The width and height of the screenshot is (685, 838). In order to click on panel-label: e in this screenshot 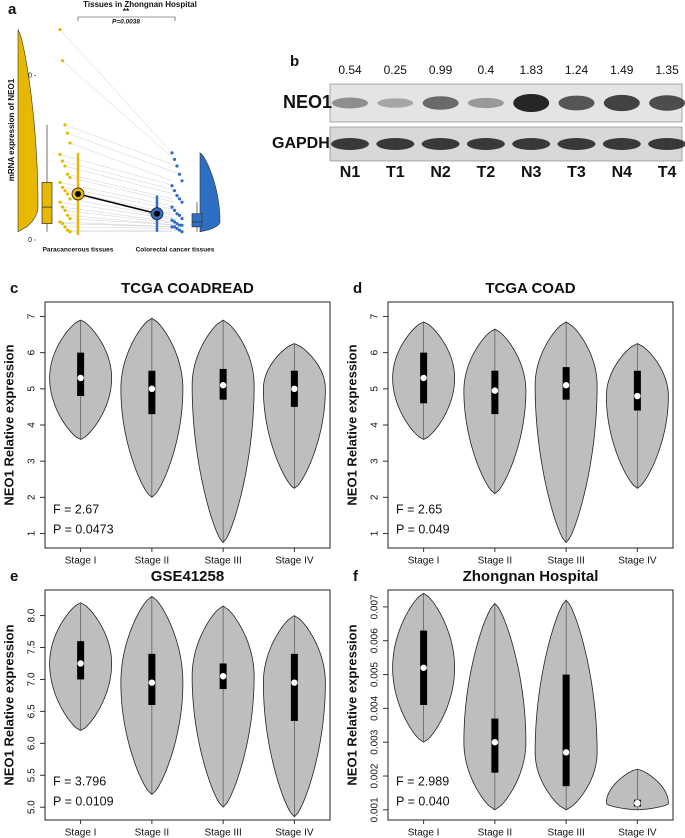, I will do `click(14, 576)`.